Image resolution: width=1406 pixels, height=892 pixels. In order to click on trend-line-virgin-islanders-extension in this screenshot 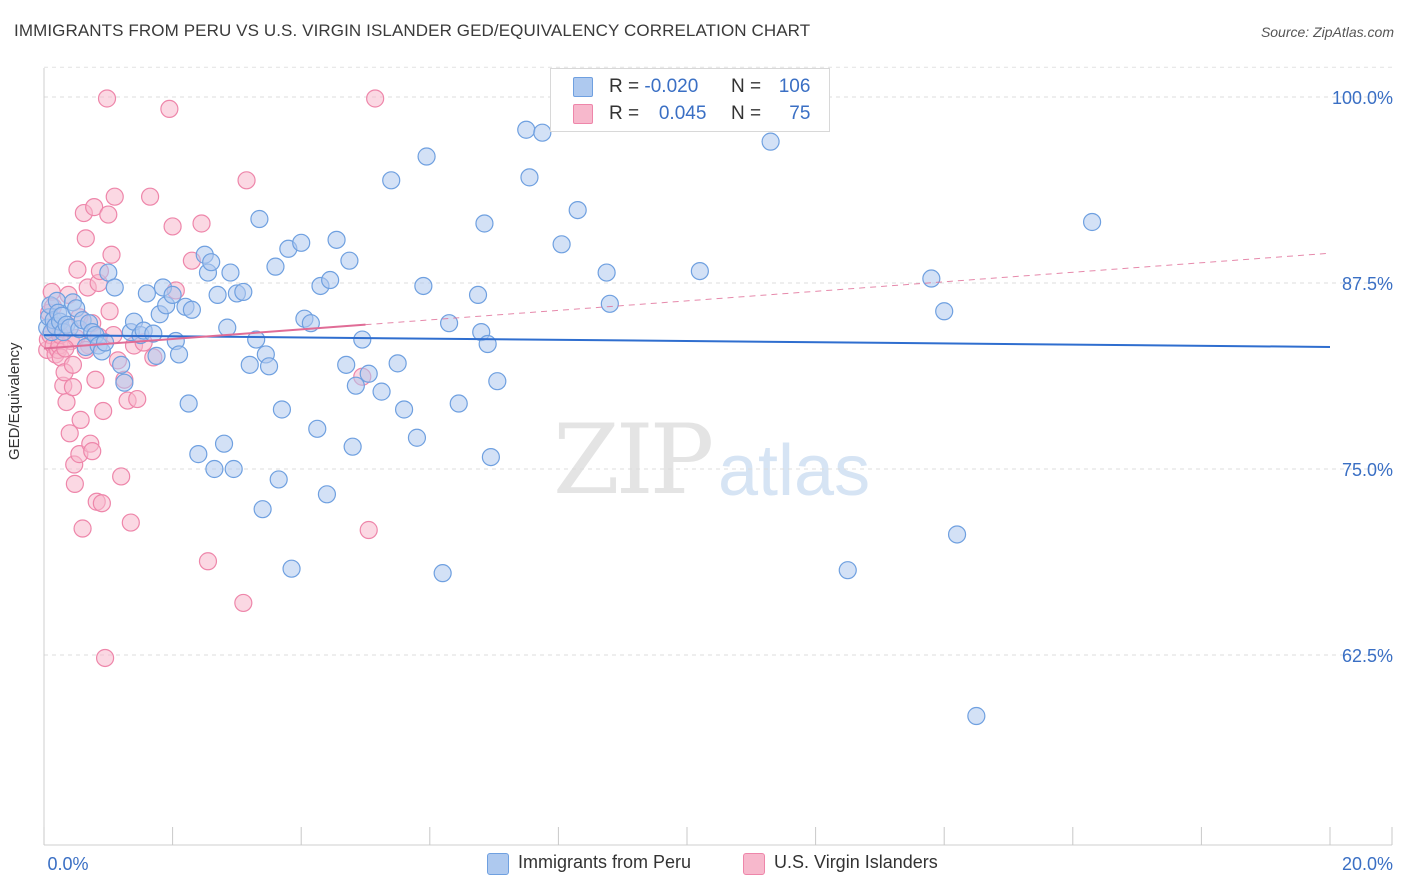, I will do `click(848, 289)`.